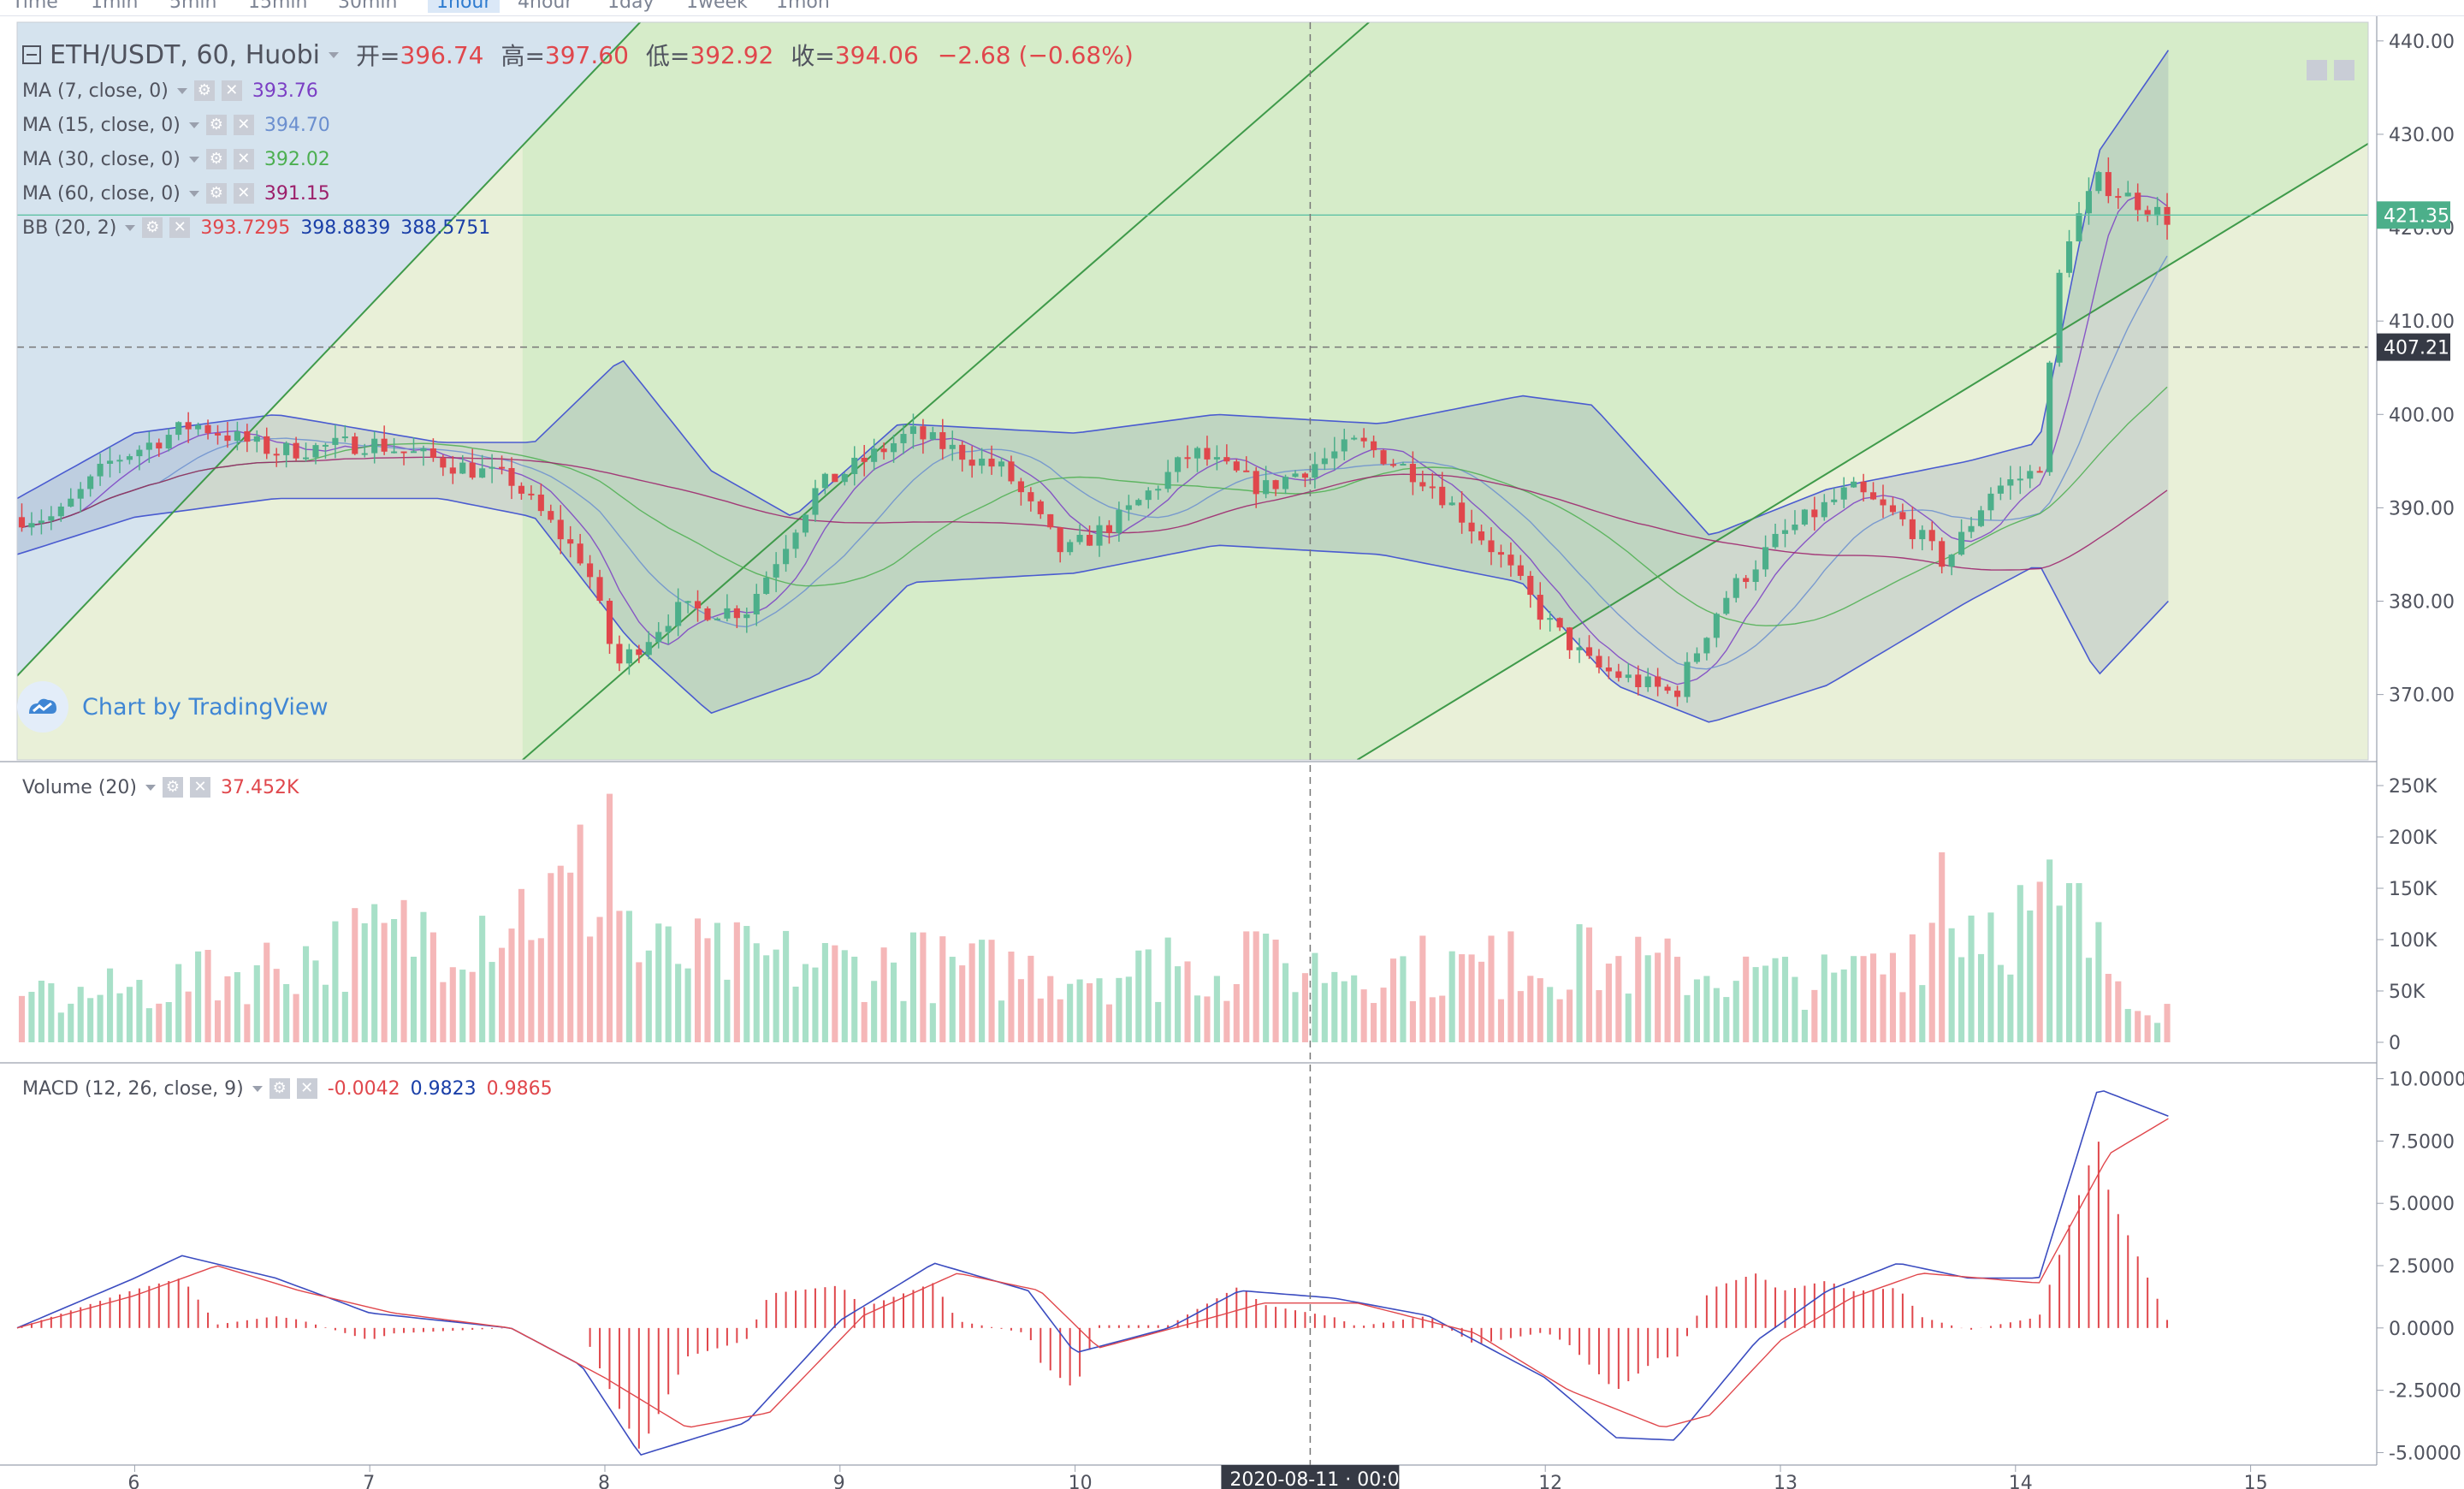 The height and width of the screenshot is (1489, 2464). What do you see at coordinates (2422, 603) in the screenshot?
I see `price-tick-label: 380.00` at bounding box center [2422, 603].